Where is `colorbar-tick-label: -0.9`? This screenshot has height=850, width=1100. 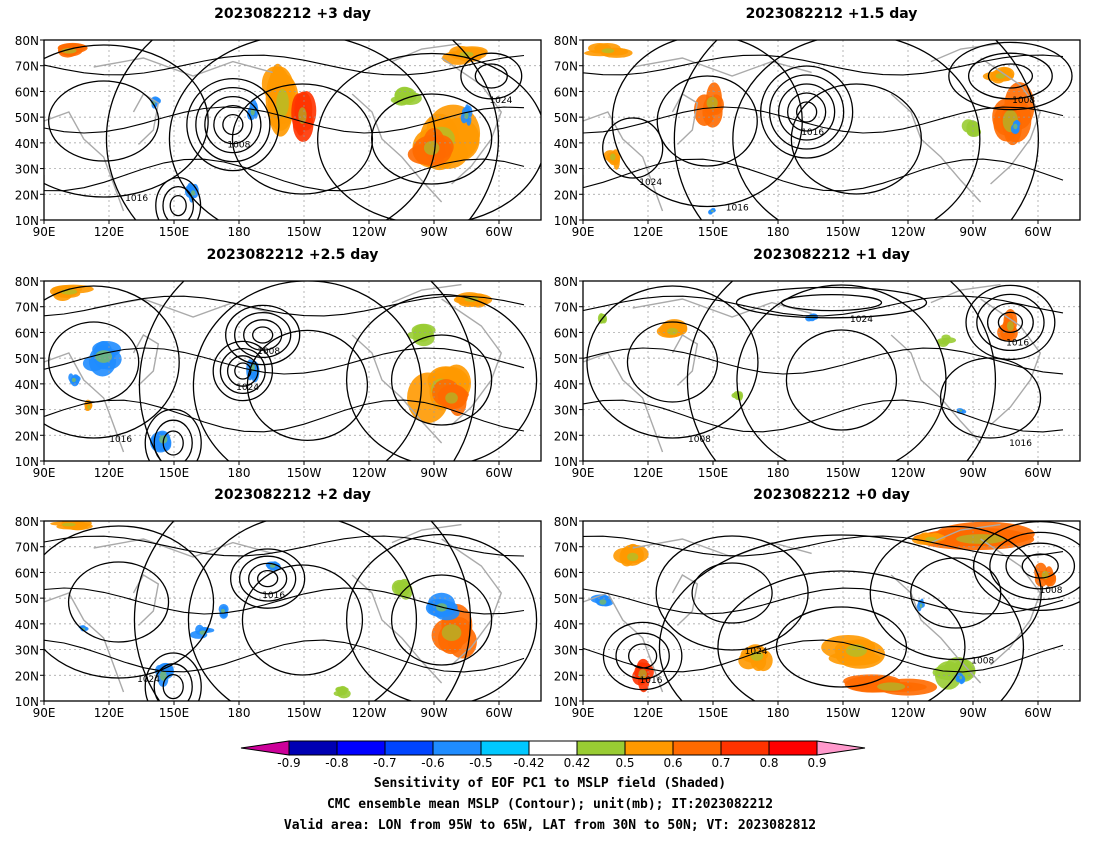
colorbar-tick-label: -0.9 is located at coordinates (288, 762).